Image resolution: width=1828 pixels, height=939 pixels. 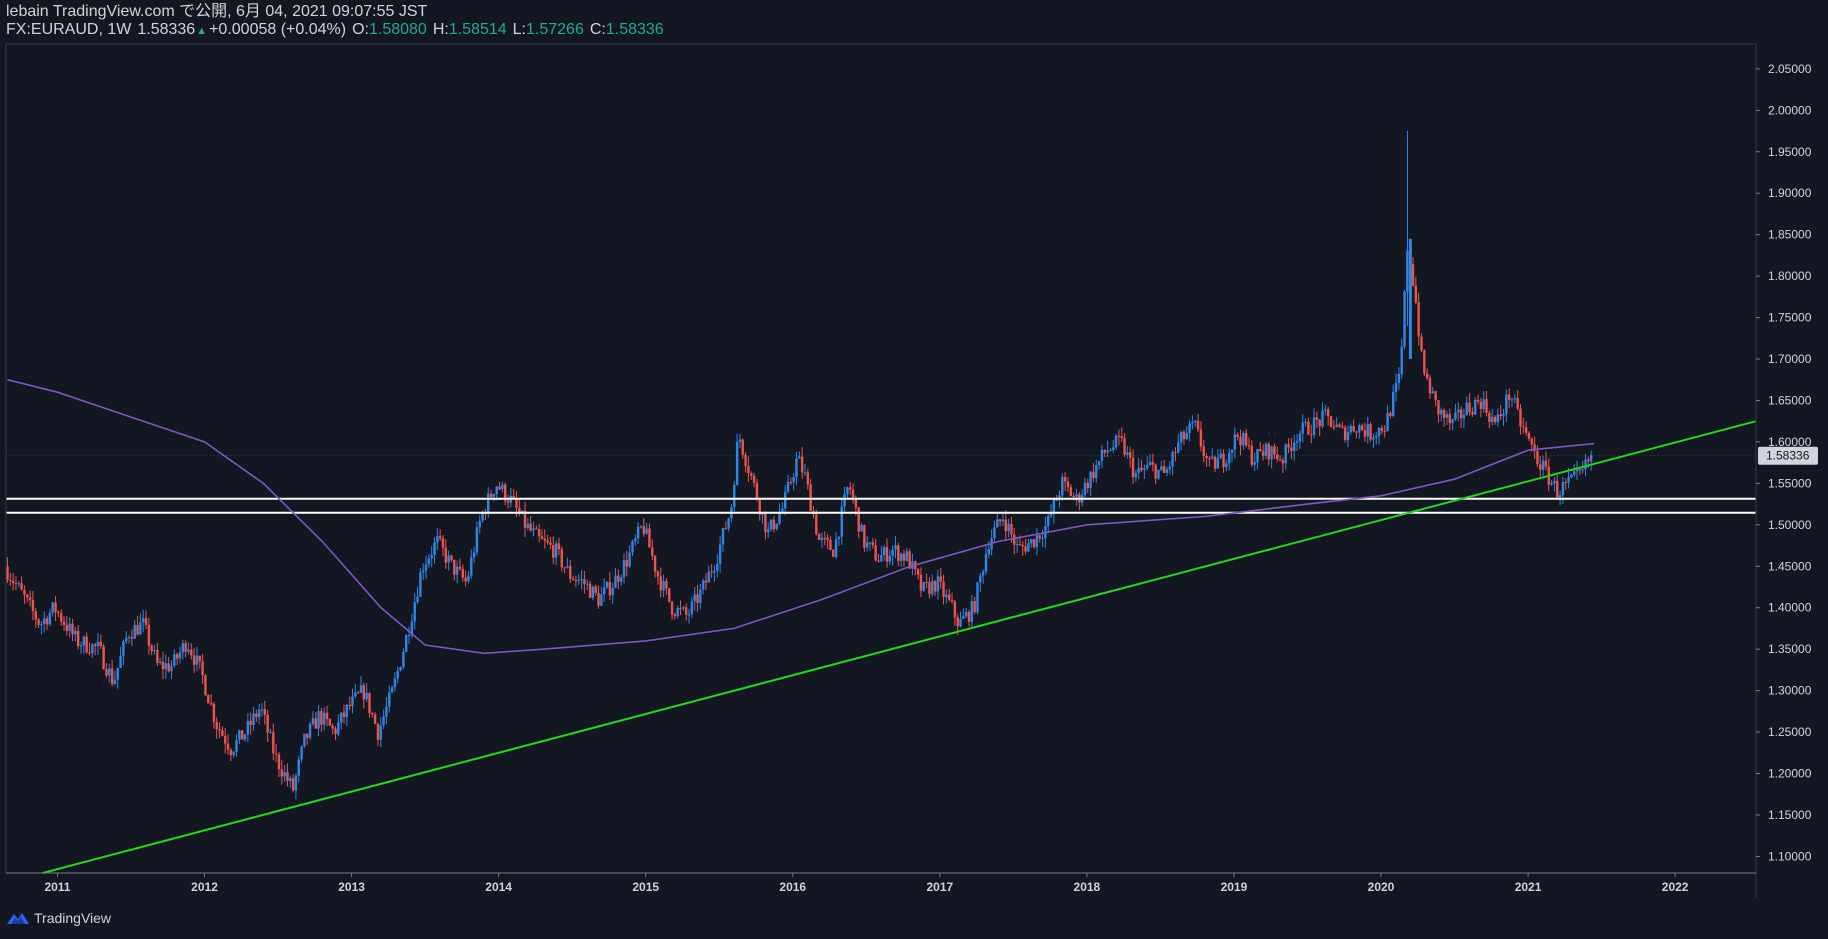 What do you see at coordinates (792, 887) in the screenshot?
I see `time-tick-label: 2016` at bounding box center [792, 887].